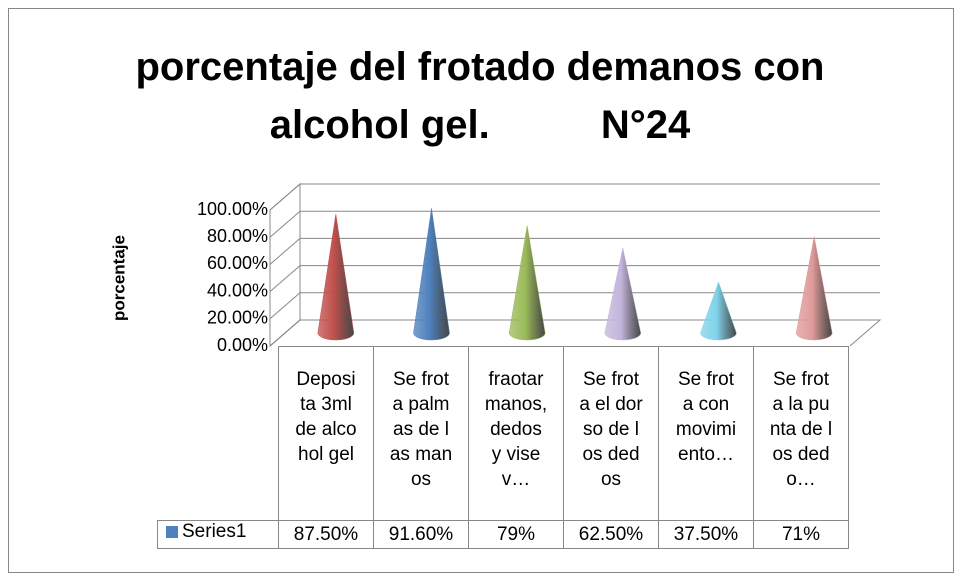 Image resolution: width=961 pixels, height=579 pixels. I want to click on value-label: 79%, so click(516, 534).